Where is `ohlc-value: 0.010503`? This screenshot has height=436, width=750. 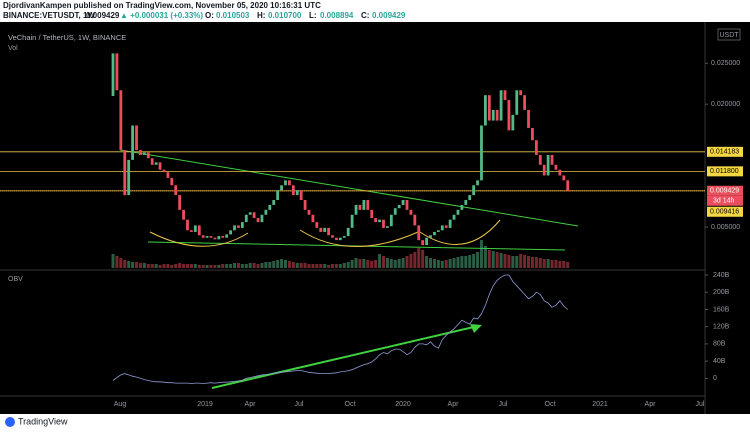 ohlc-value: 0.010503 is located at coordinates (233, 15).